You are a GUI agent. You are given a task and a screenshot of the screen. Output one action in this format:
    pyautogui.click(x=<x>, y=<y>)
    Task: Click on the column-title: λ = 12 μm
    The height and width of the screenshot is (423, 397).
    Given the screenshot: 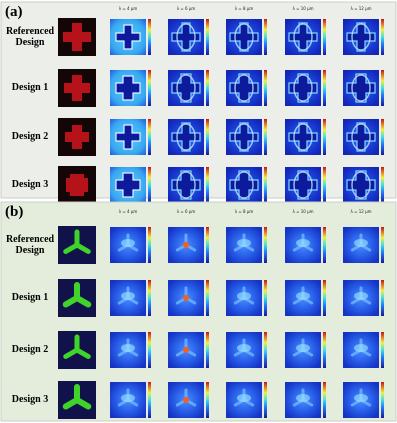 What is the action you would take?
    pyautogui.click(x=361, y=211)
    